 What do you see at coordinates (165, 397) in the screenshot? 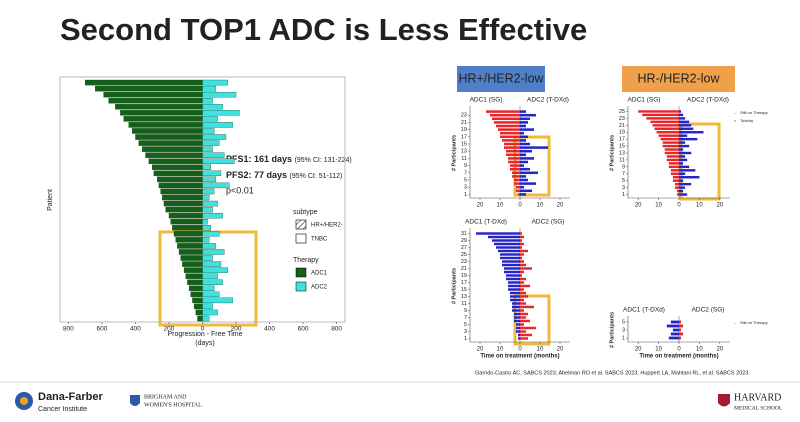
I see `logo-text: BRIGHAM AND` at bounding box center [165, 397].